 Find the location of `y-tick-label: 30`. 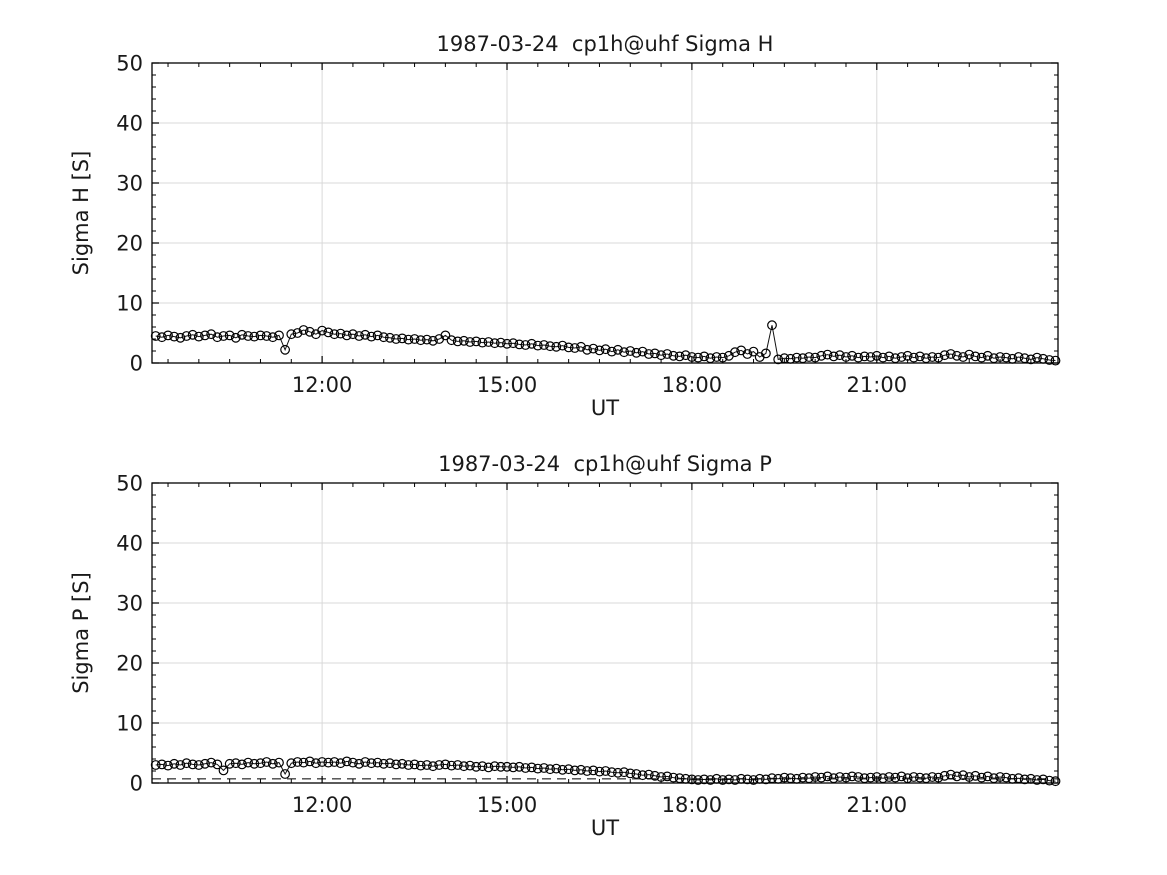

y-tick-label: 30 is located at coordinates (129, 184).